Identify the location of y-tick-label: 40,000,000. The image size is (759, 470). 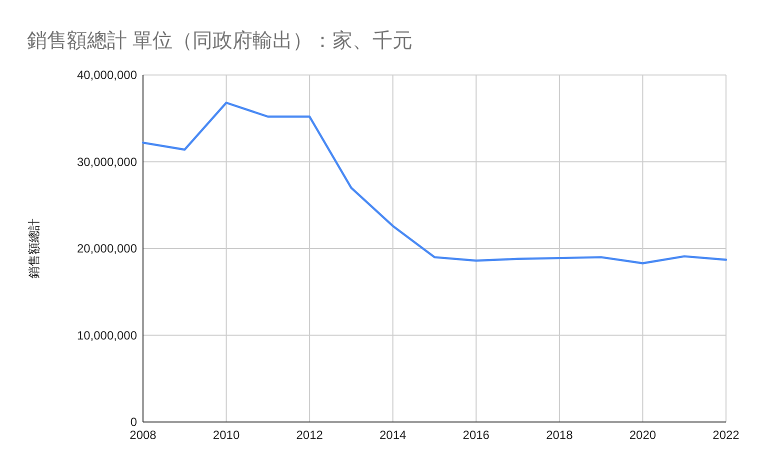
(107, 75).